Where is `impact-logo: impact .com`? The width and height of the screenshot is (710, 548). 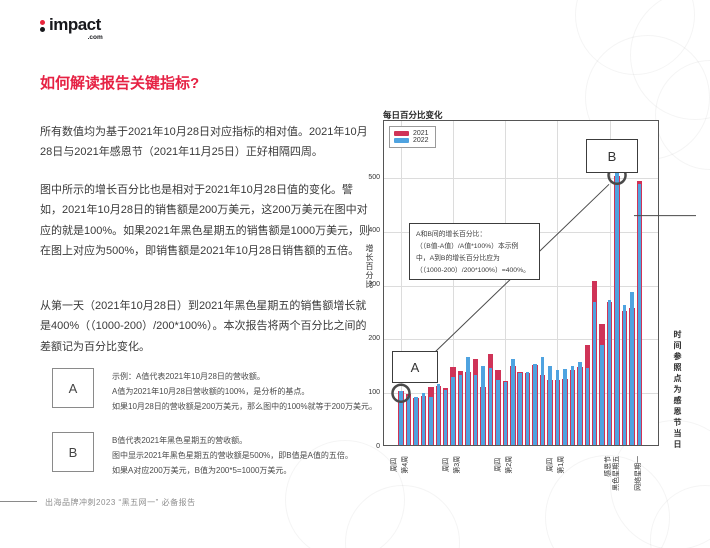
impact-logo: impact .com is located at coordinates (71, 28).